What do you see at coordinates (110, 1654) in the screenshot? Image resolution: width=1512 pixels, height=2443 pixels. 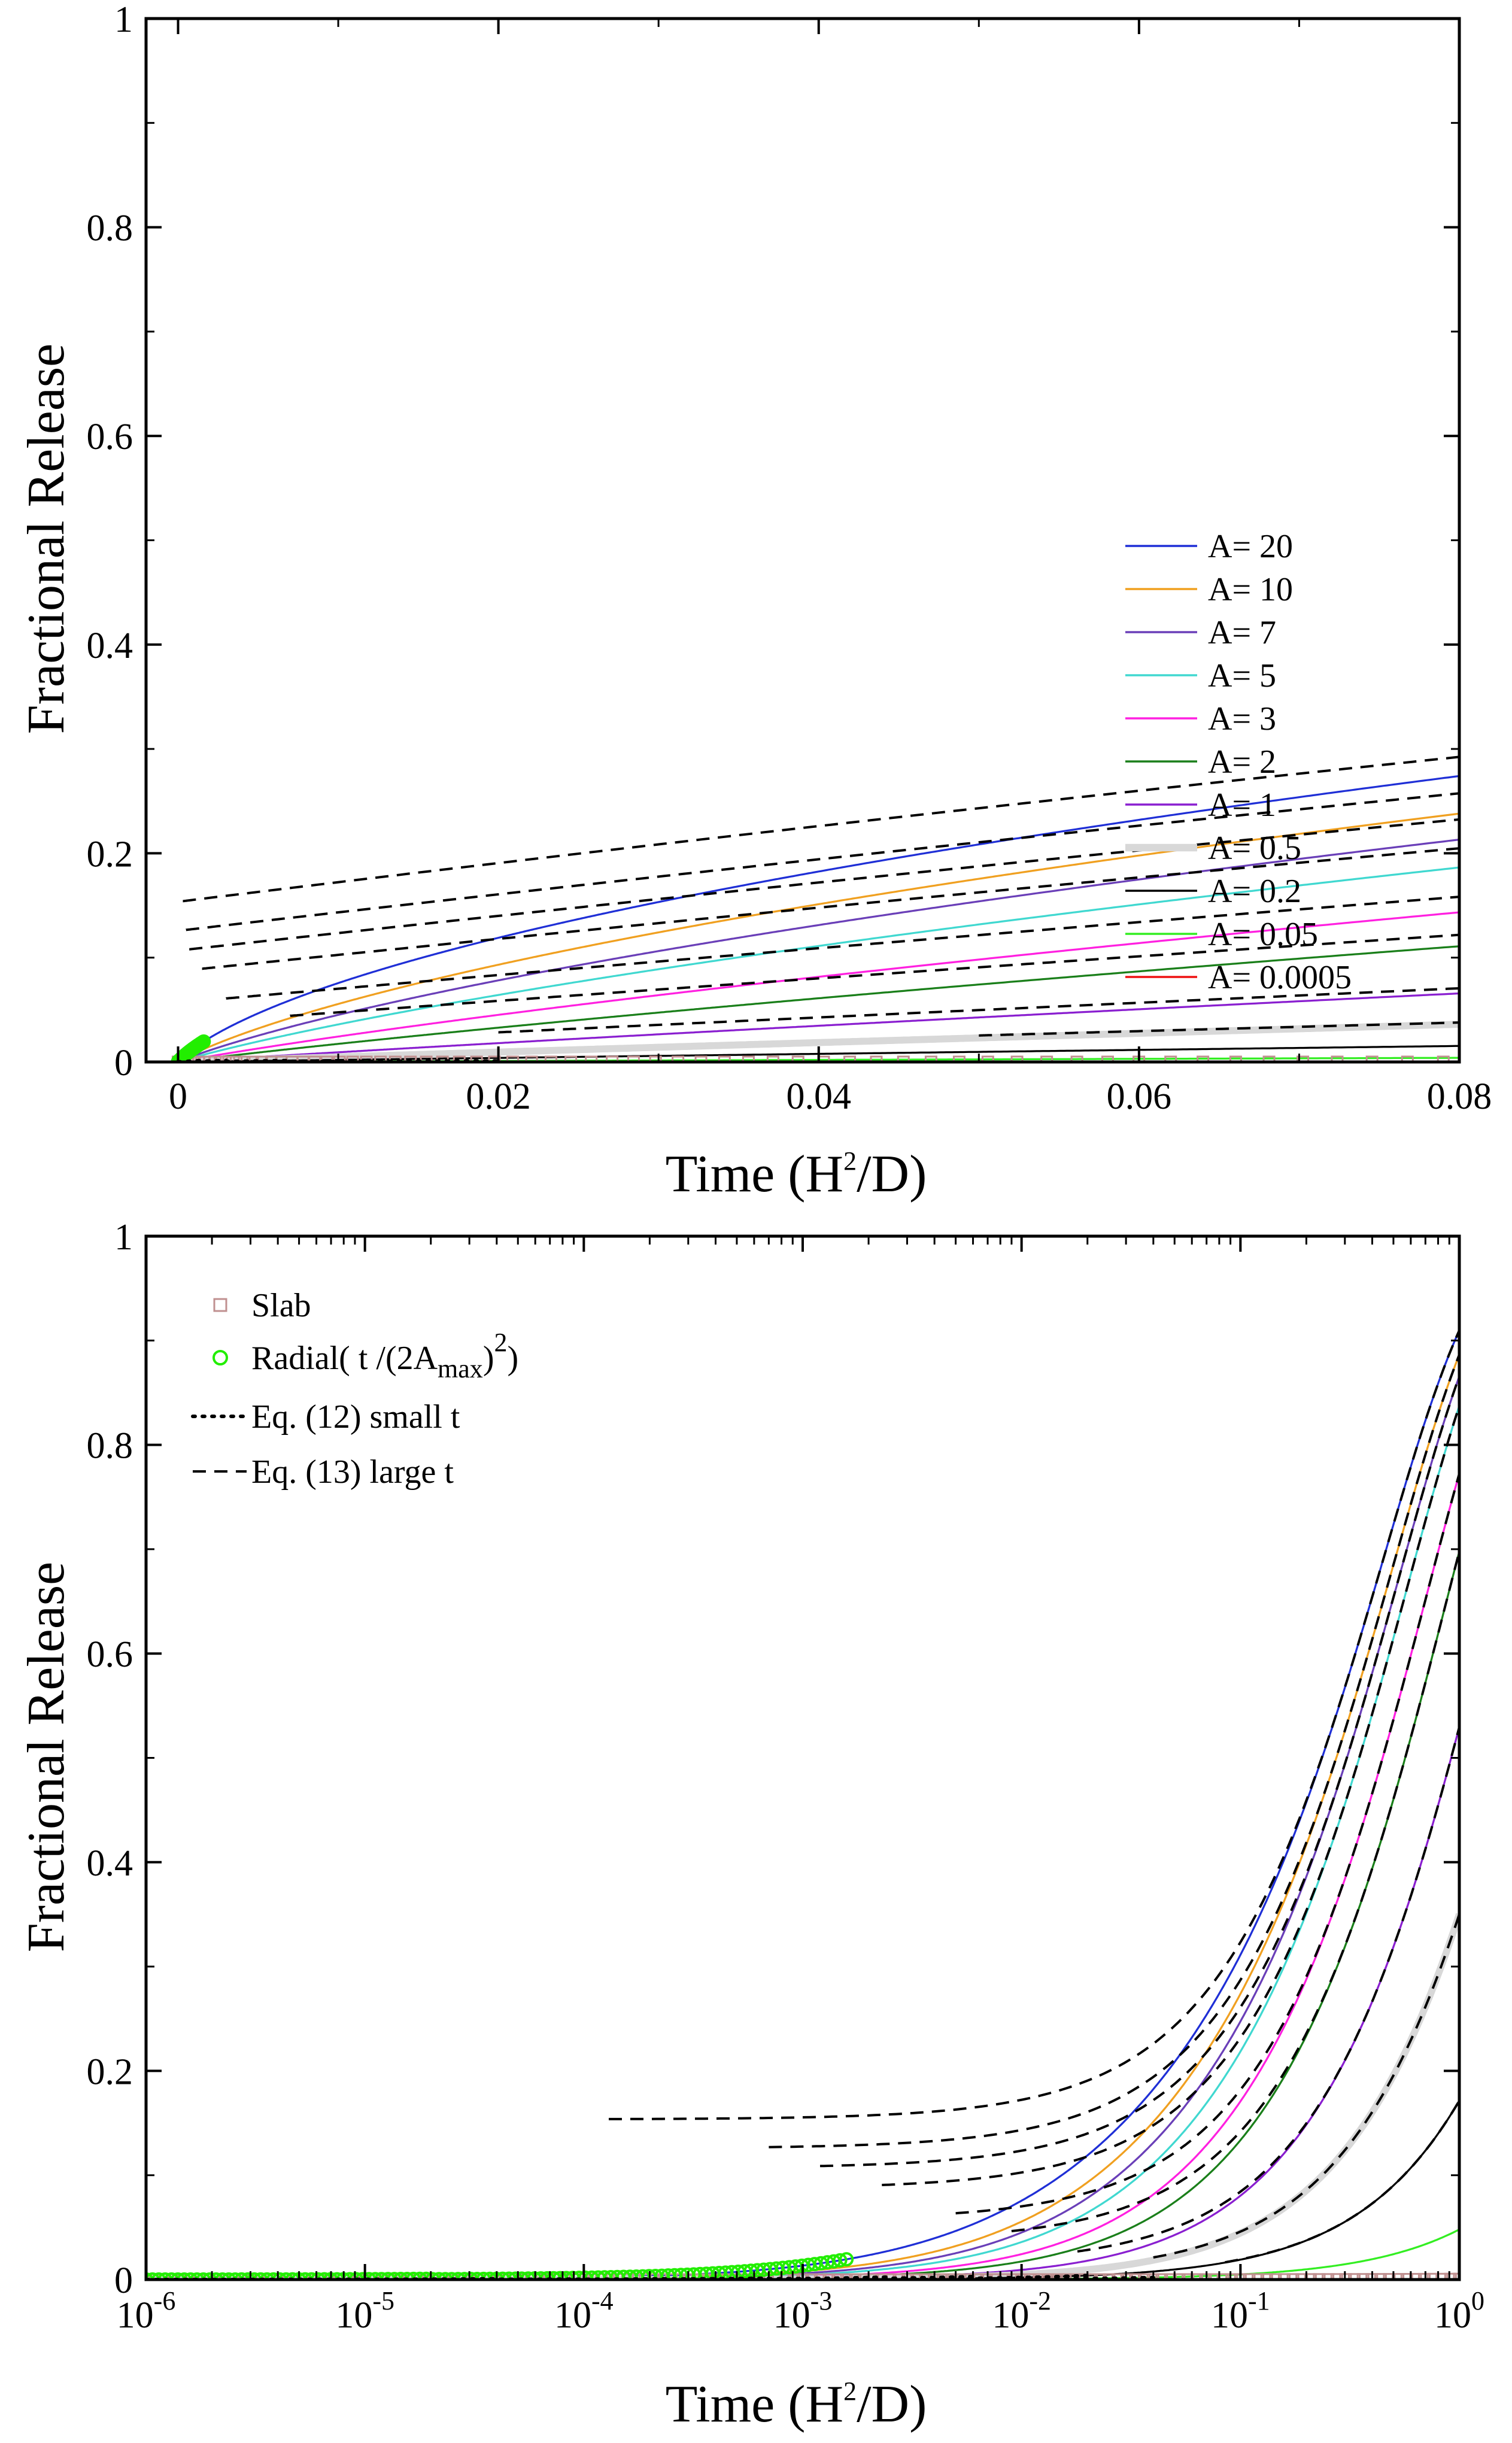 I see `bottom-y-tick-label: 0.6` at bounding box center [110, 1654].